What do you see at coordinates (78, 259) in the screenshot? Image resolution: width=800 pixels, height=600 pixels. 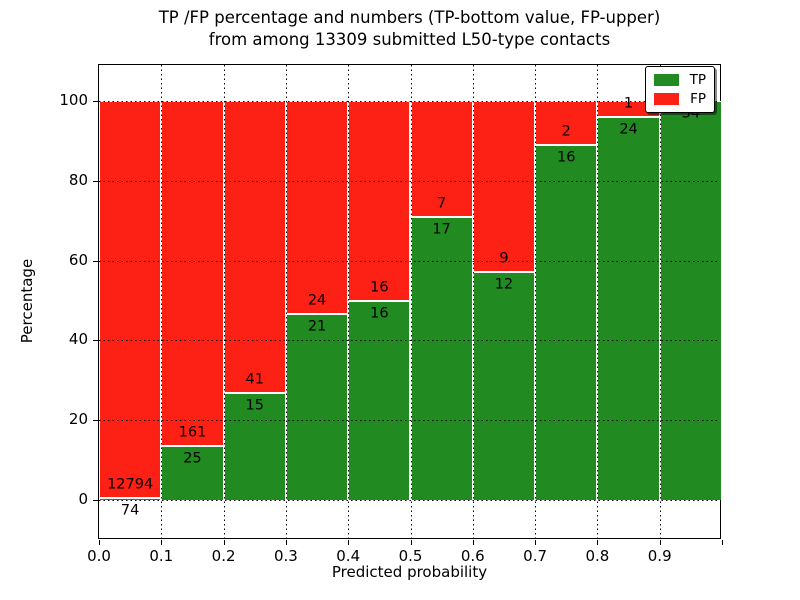 I see `y-tick-label: 60` at bounding box center [78, 259].